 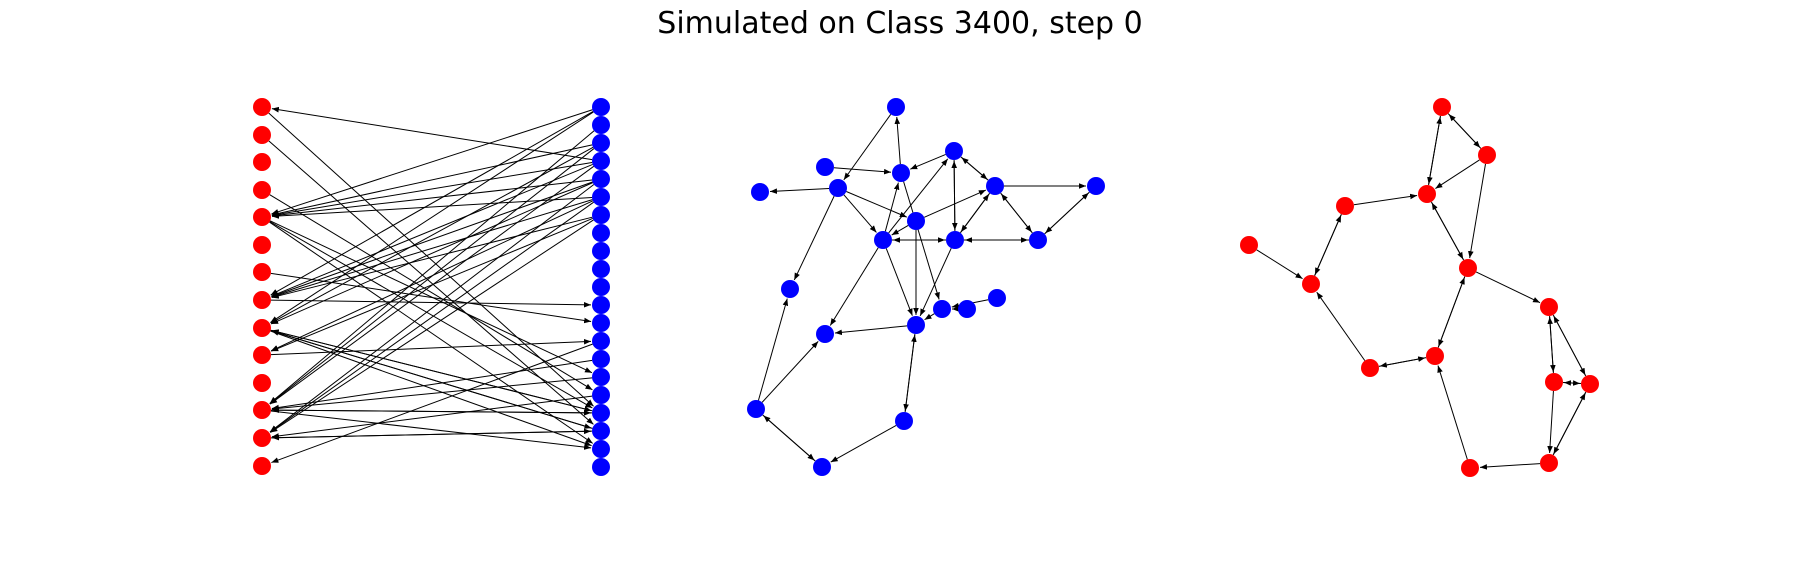 I want to click on figure-title: Simulated on Class 3400, step 0, so click(x=900, y=23).